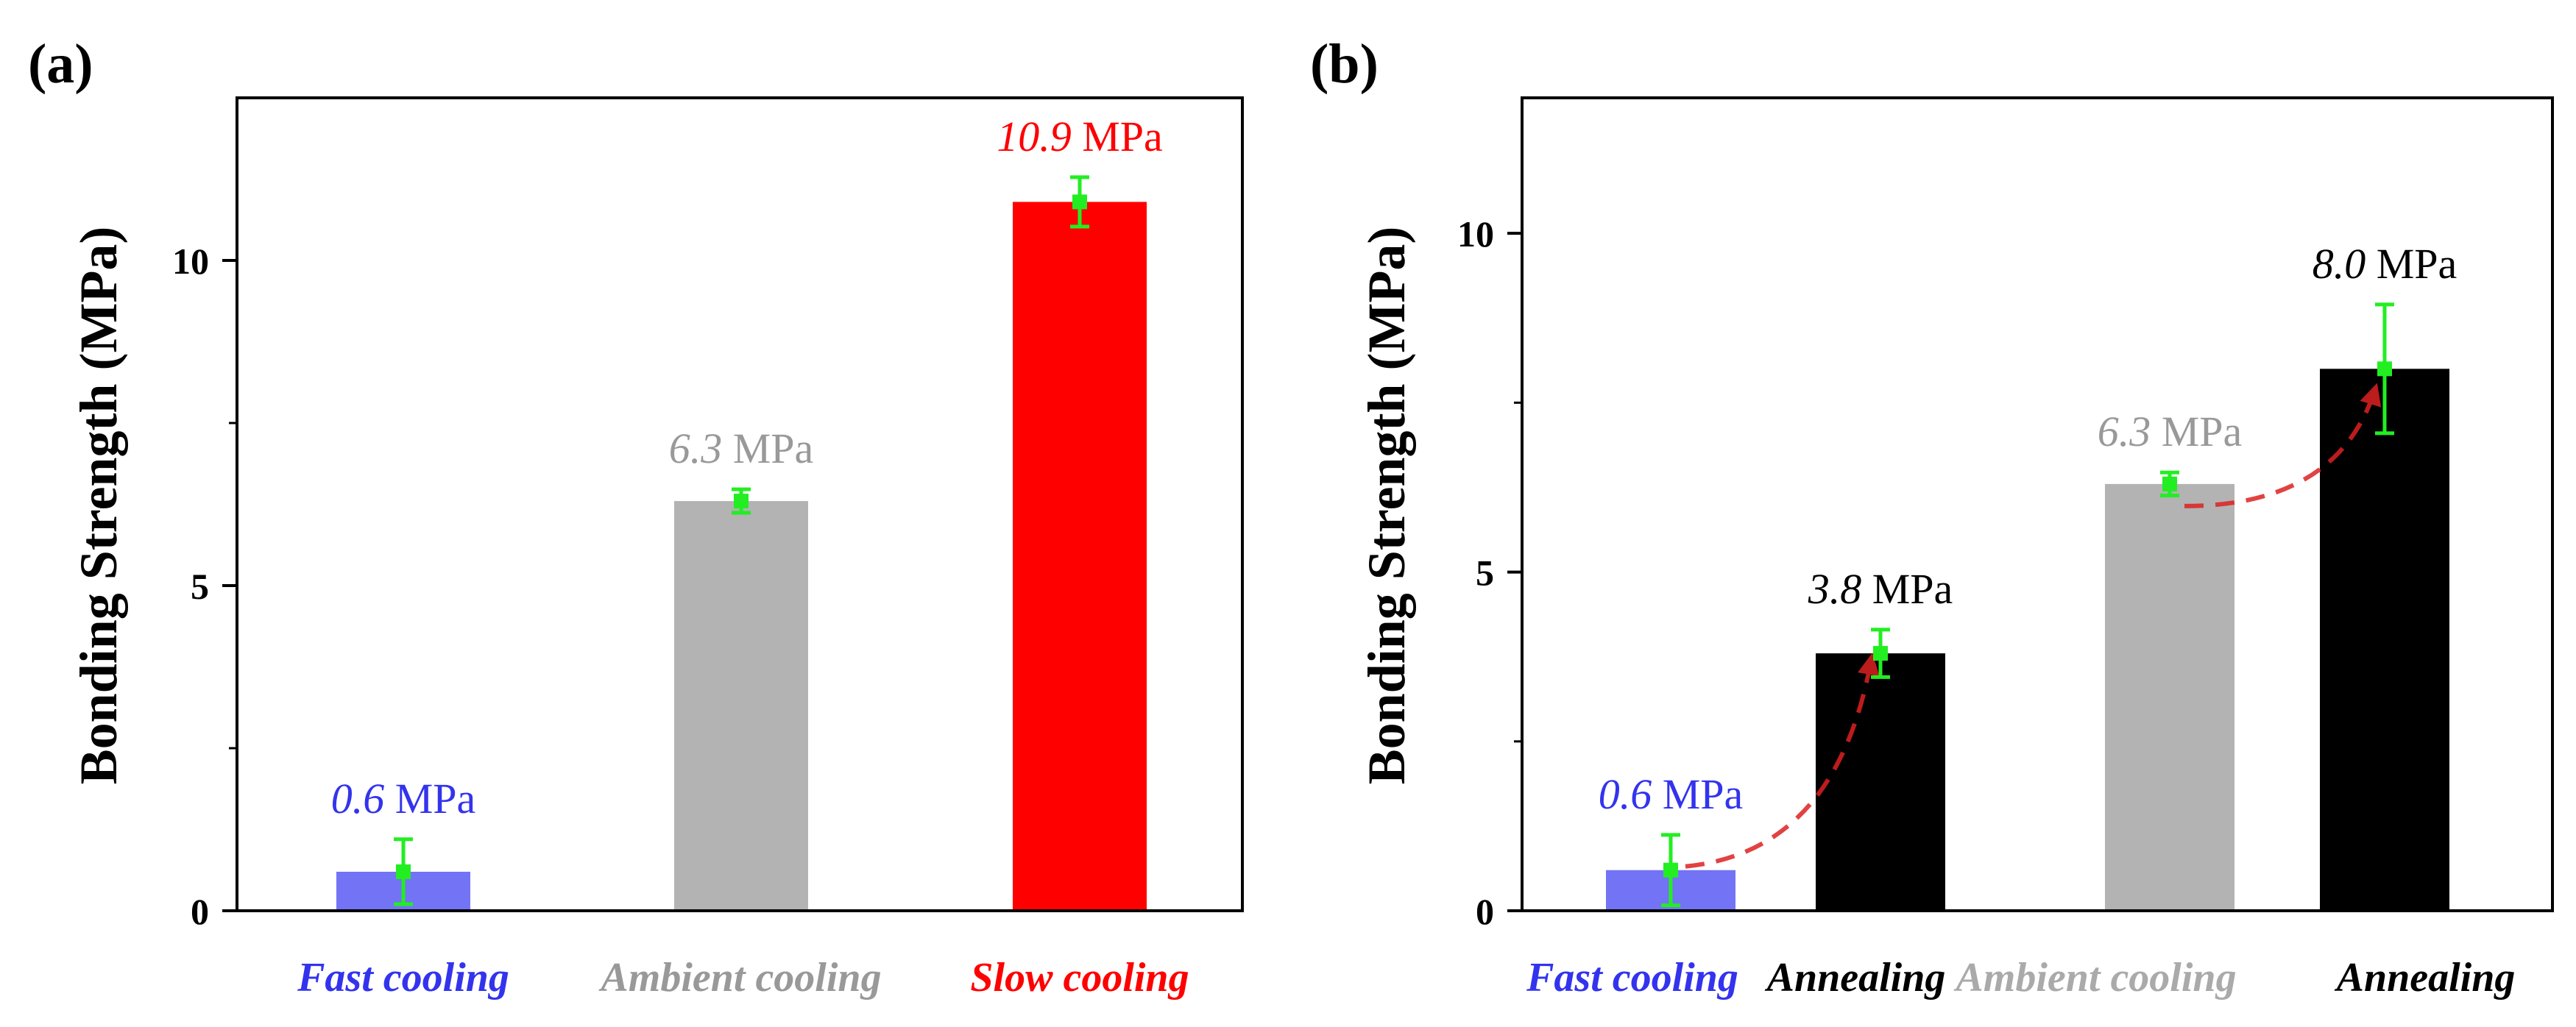 The image size is (2576, 1027). What do you see at coordinates (1855, 978) in the screenshot?
I see `x-category-label-2: Annealing` at bounding box center [1855, 978].